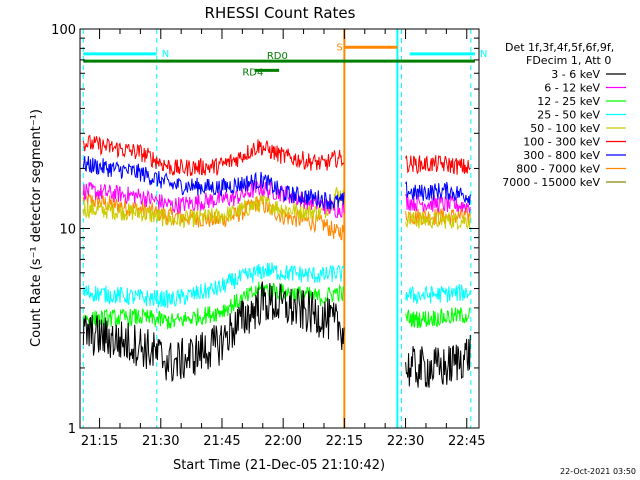  I want to click on legend-entry: 12 - 25 keV, so click(568, 101).